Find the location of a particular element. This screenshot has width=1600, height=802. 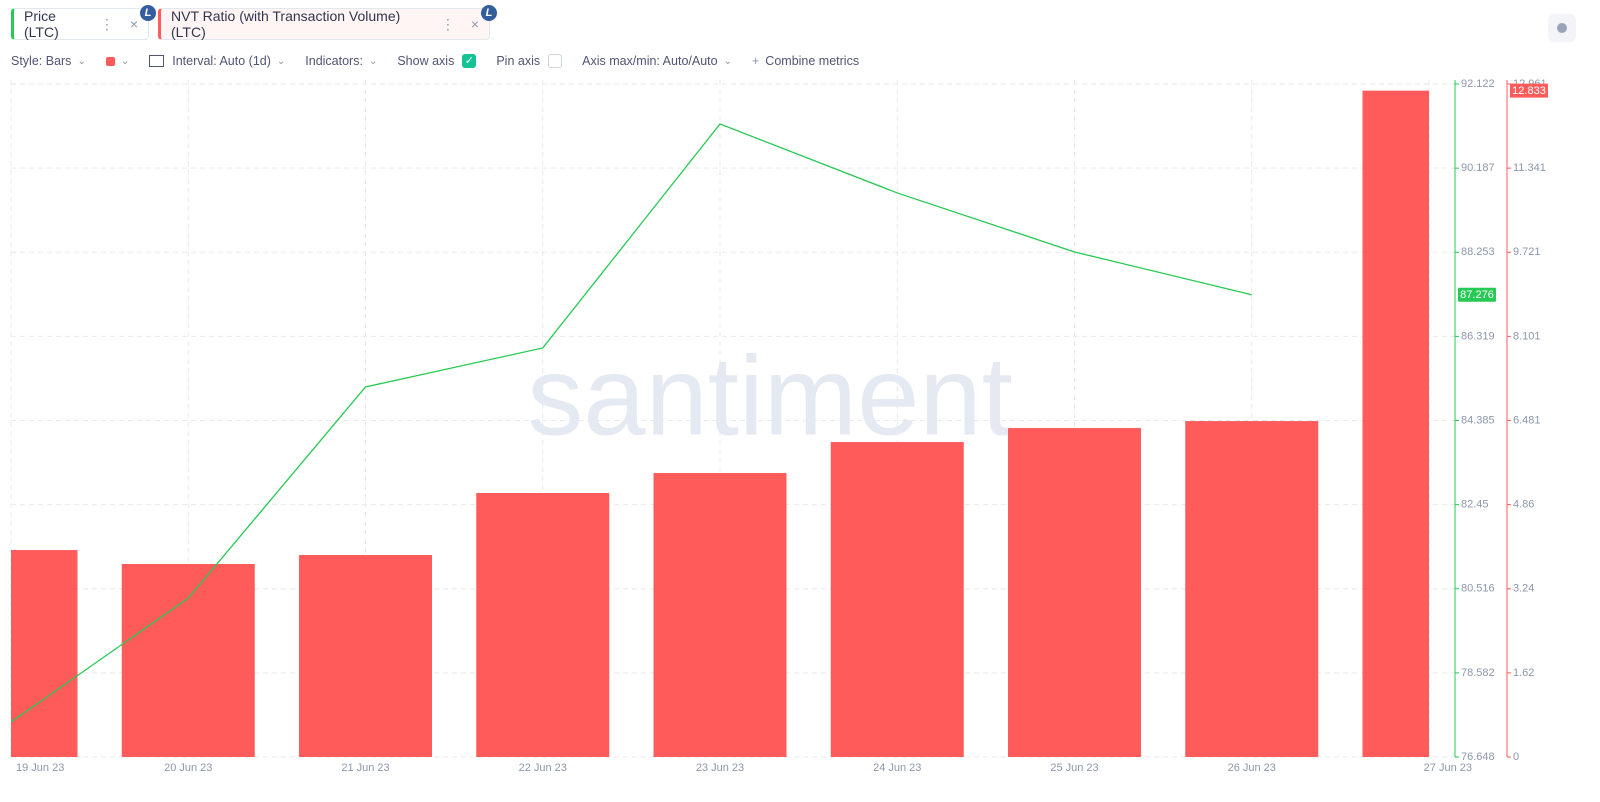

last-value-label: 87.276 is located at coordinates (1477, 295).